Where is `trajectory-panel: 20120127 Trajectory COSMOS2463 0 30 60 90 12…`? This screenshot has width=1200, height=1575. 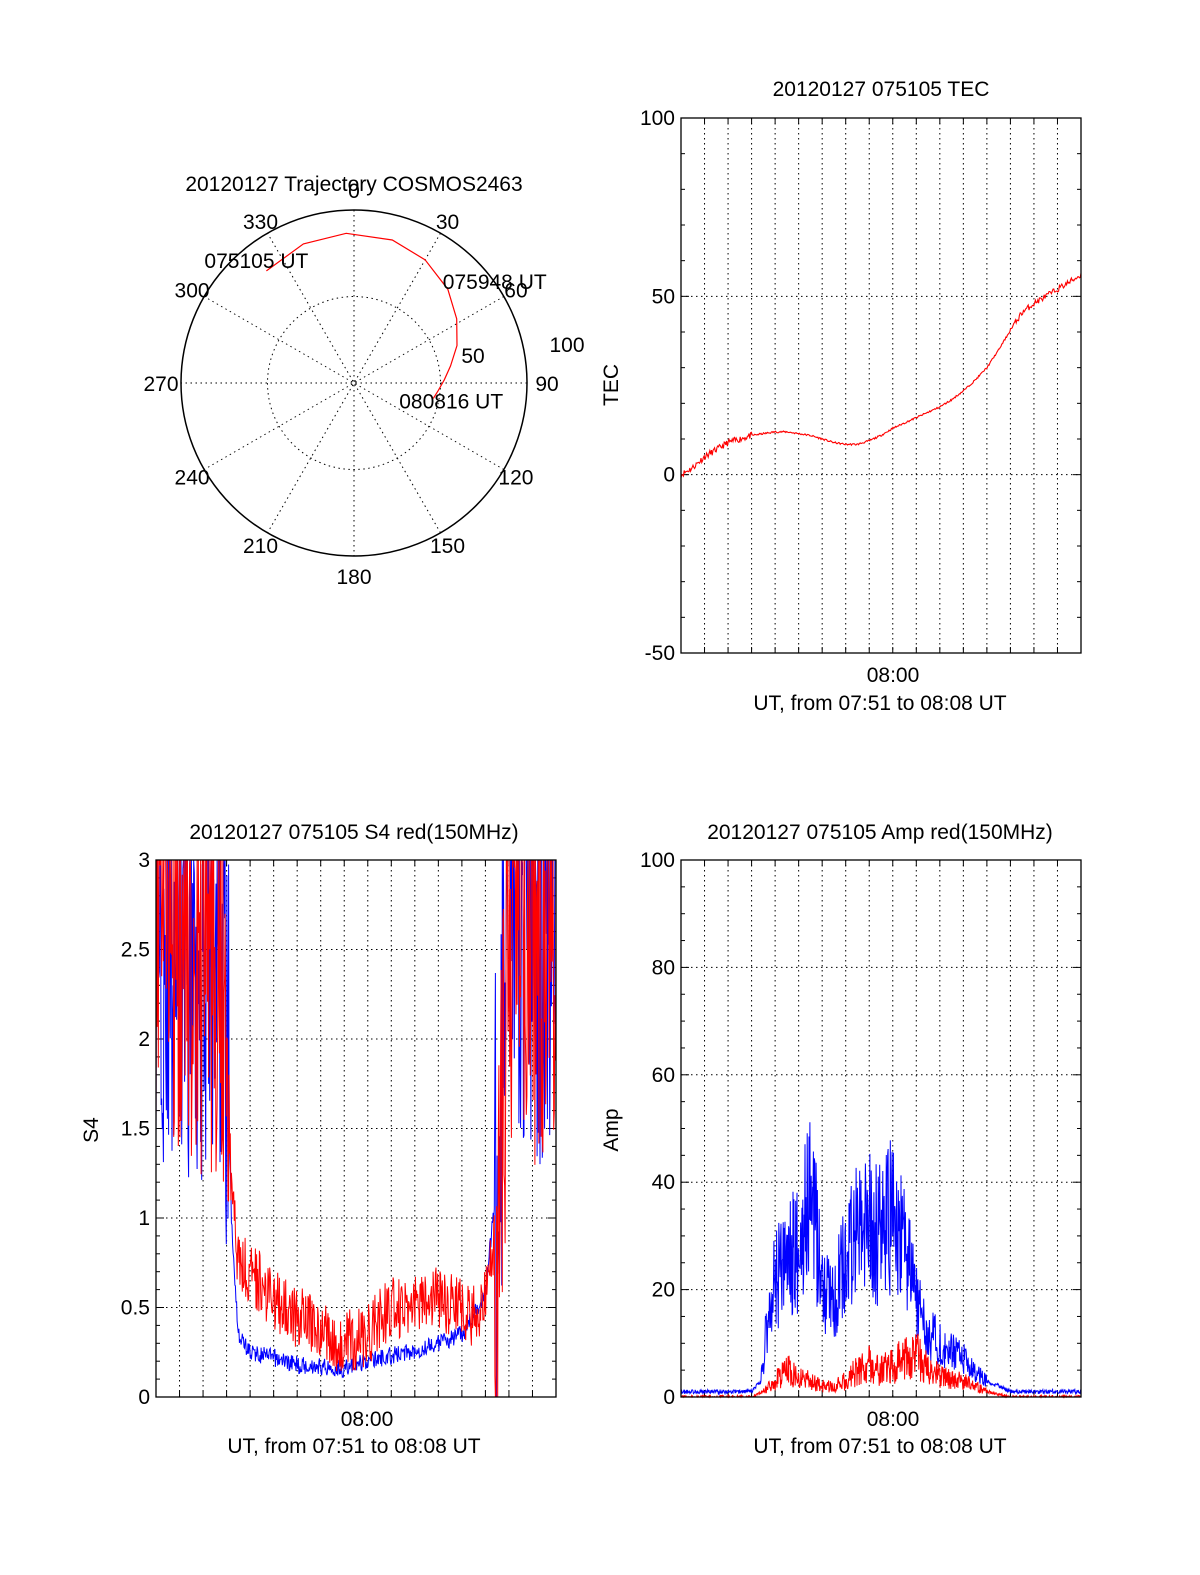 trajectory-panel: 20120127 Trajectory COSMOS2463 0 30 60 90 12… is located at coordinates (363, 381).